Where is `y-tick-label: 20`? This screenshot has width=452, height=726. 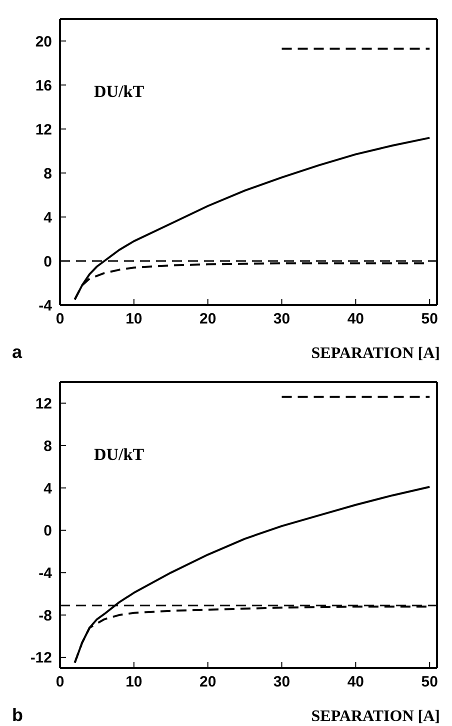
y-tick-label: 20 is located at coordinates (43, 41).